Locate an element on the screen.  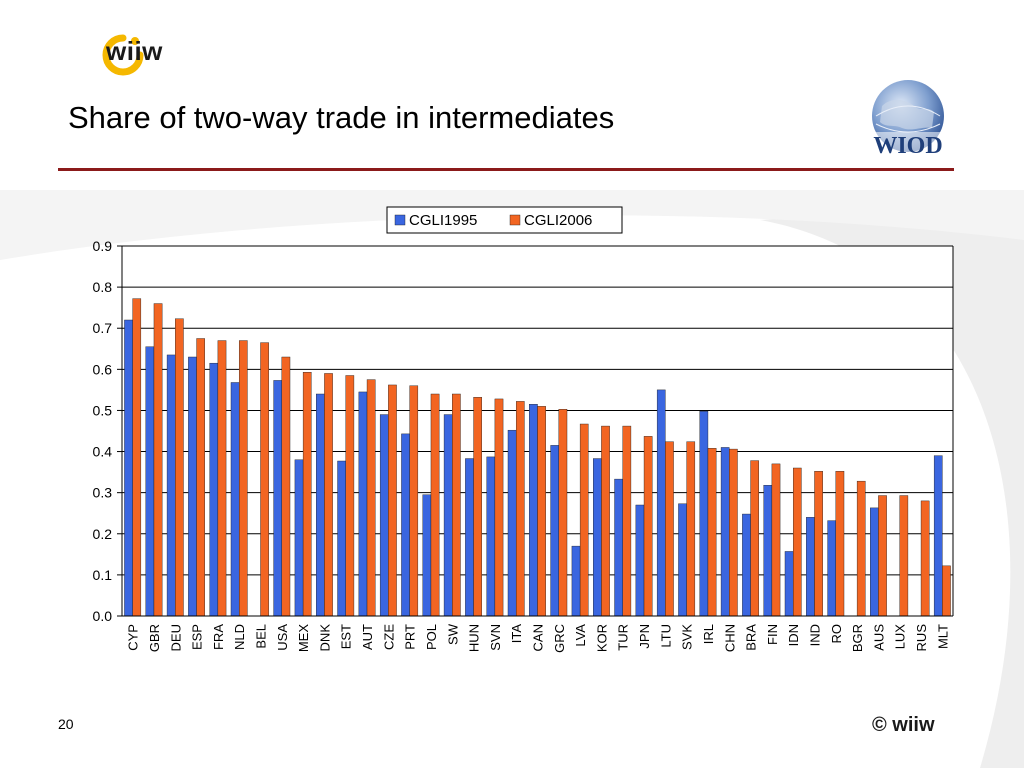
bar-cgli1995-esp is located at coordinates (192, 486).